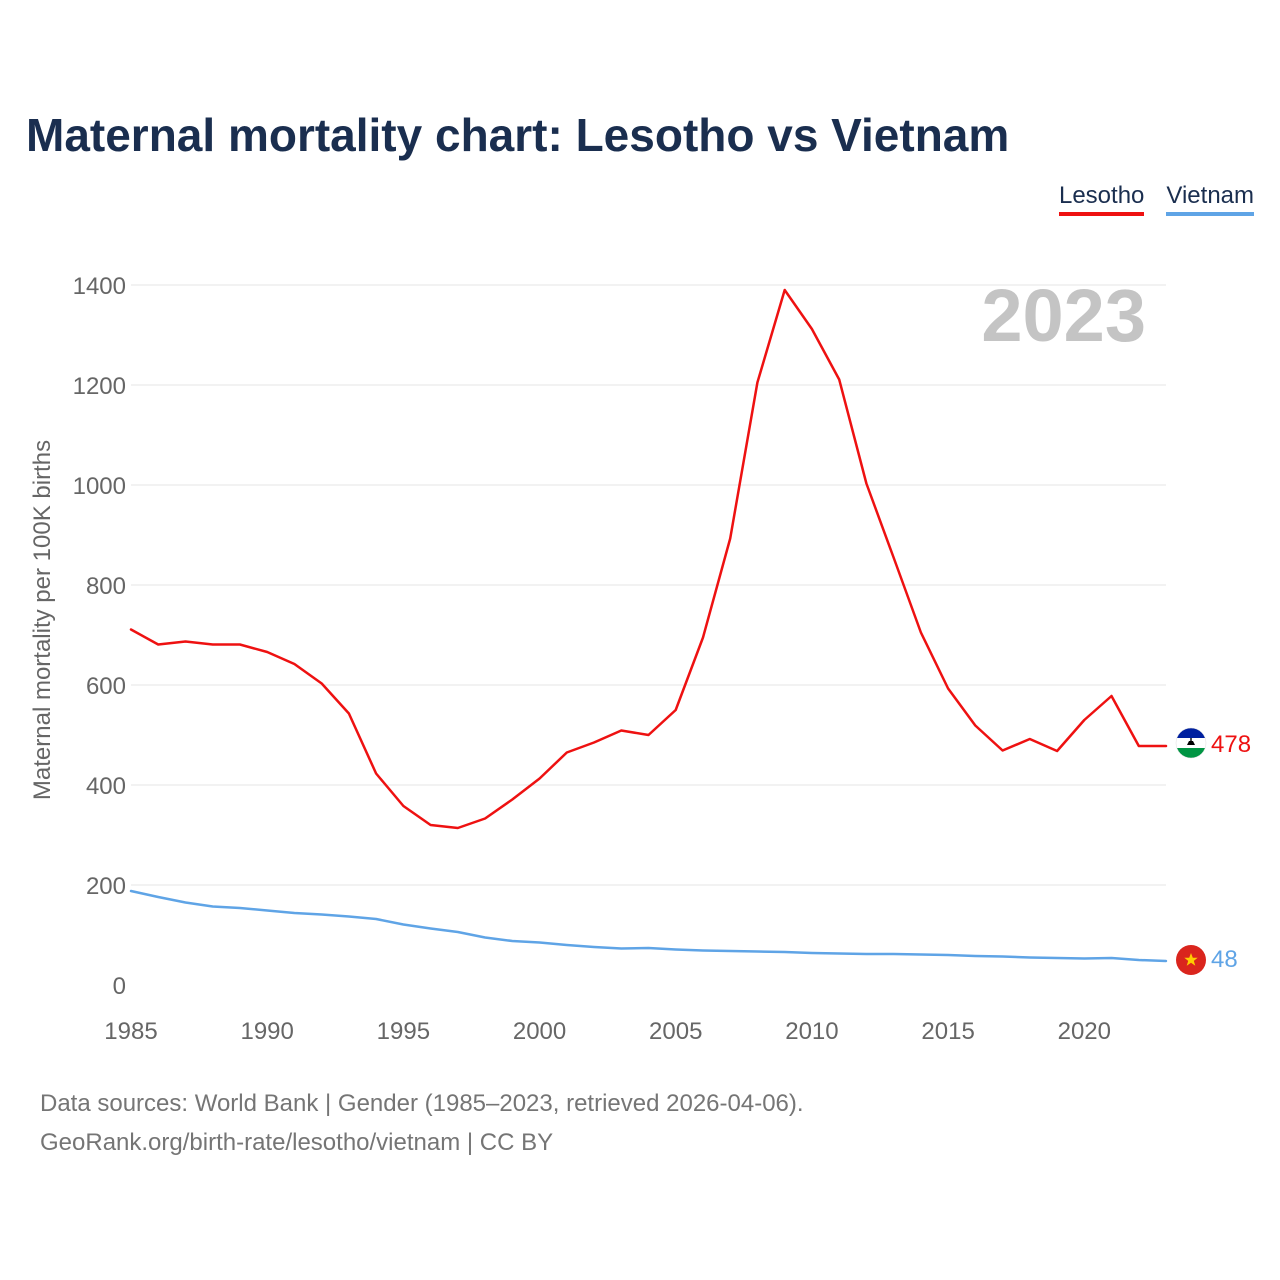 Image resolution: width=1280 pixels, height=1280 pixels. What do you see at coordinates (106, 786) in the screenshot?
I see `y-tick-label: 400` at bounding box center [106, 786].